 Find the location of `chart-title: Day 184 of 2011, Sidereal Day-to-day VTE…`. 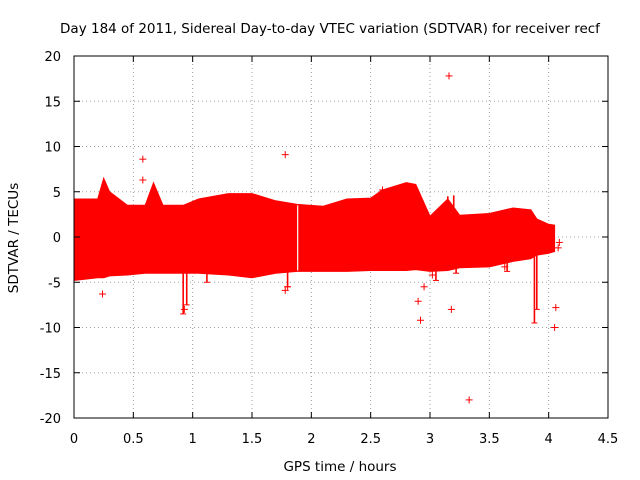

chart-title: Day 184 of 2011, Sidereal Day-to-day VTE… is located at coordinates (330, 29).